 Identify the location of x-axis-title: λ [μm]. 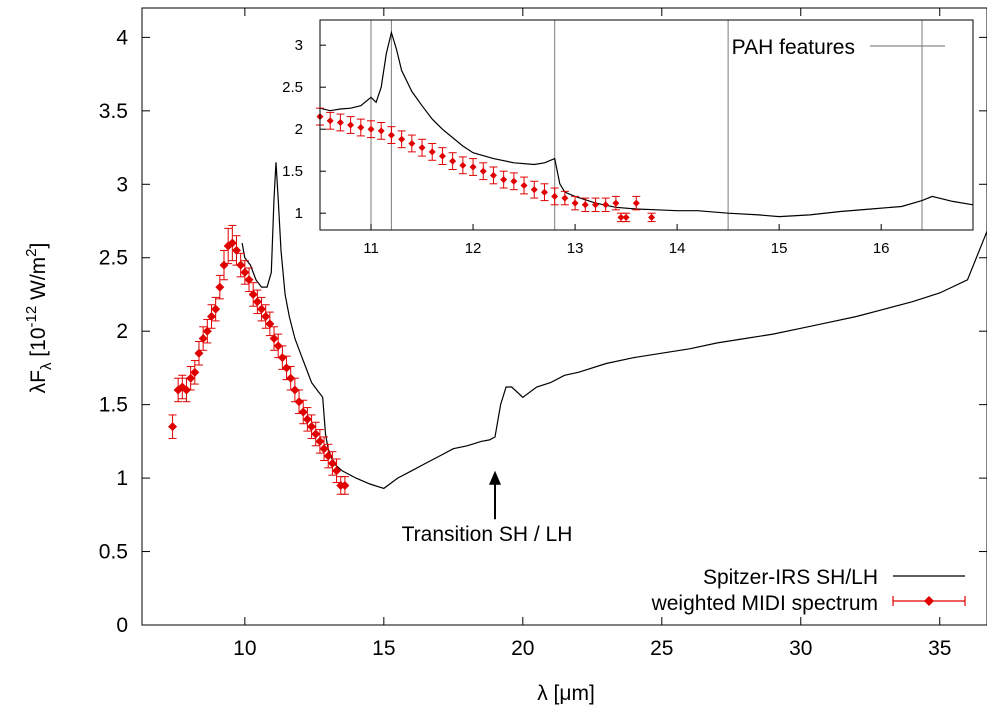
(566, 693).